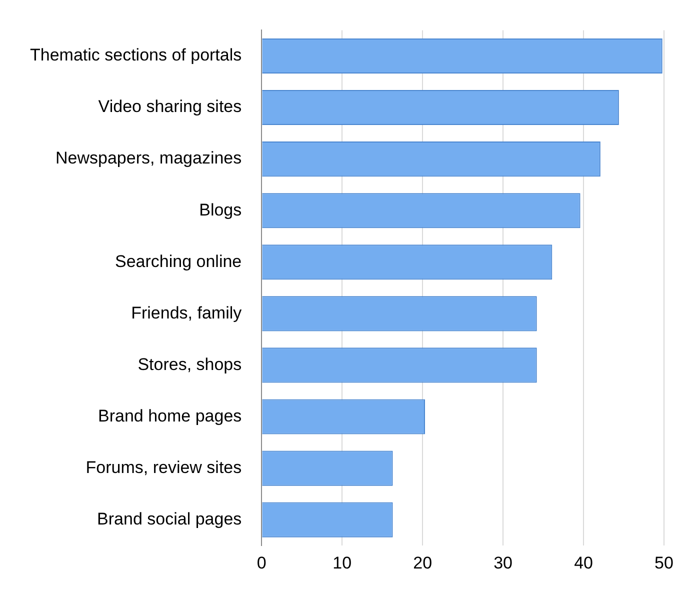  What do you see at coordinates (220, 210) in the screenshot?
I see `y-tick-label: Blogs` at bounding box center [220, 210].